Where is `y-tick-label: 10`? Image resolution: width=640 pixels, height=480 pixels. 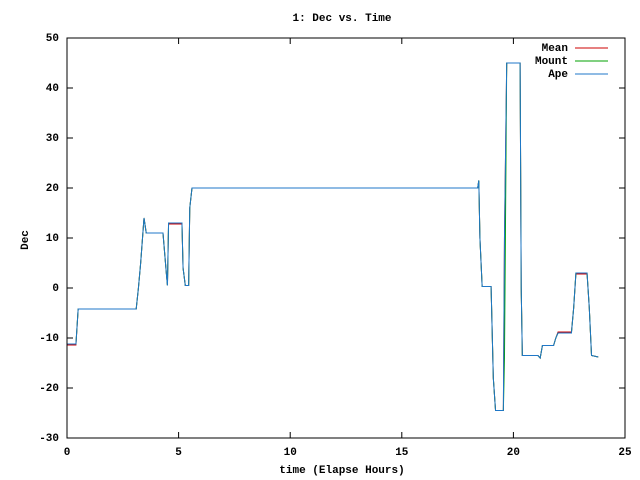
y-tick-label: 10 is located at coordinates (52, 239).